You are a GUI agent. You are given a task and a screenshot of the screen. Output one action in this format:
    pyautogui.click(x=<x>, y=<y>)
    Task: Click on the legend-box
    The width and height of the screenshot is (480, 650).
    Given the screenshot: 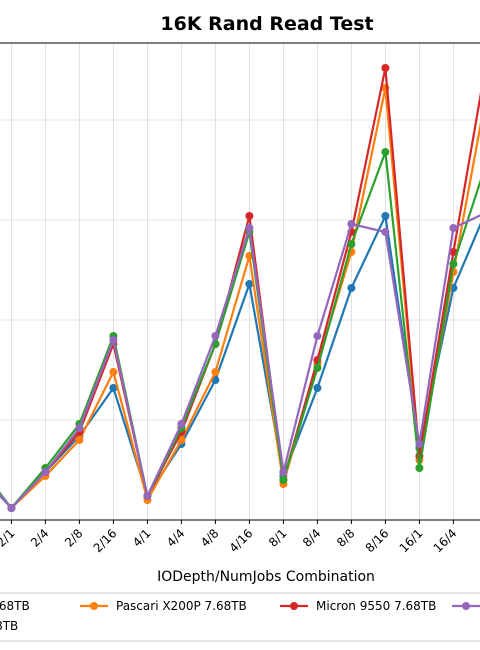 What is the action you would take?
    pyautogui.click(x=240, y=617)
    